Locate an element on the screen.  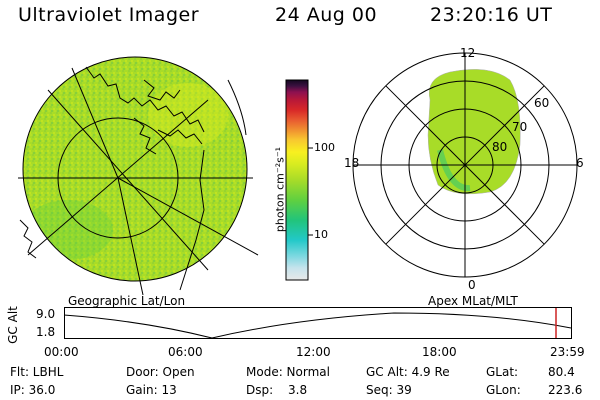
mlat-label-70: 70 is located at coordinates (520, 127).